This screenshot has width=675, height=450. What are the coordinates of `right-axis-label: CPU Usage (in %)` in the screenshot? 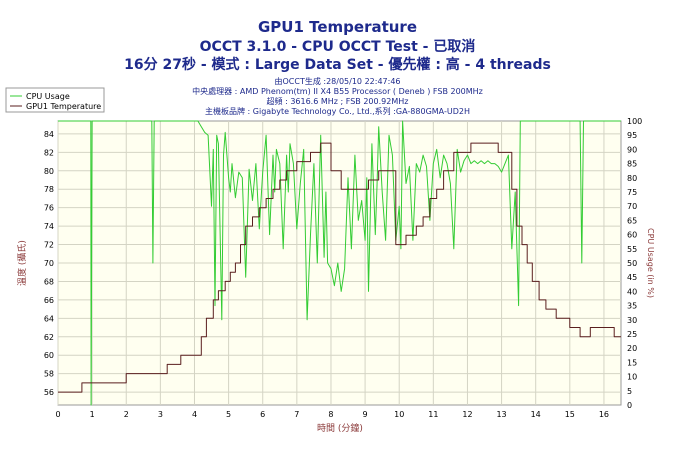 It's located at (650, 263).